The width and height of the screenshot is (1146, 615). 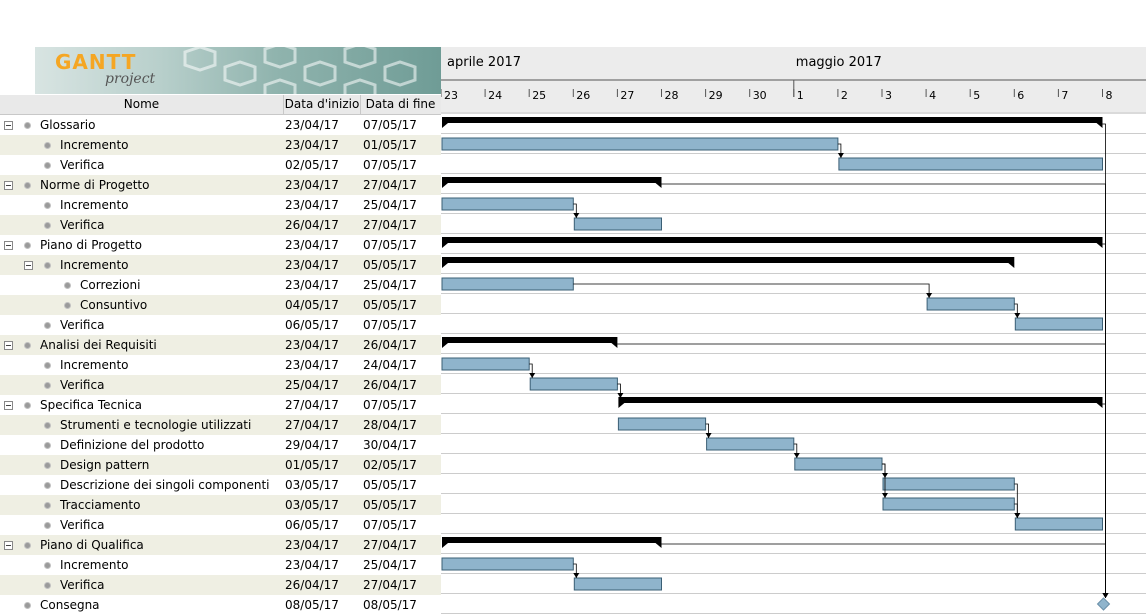 I want to click on task-row: Consuntivo 04/05/17 05/05/17, so click(x=220, y=305).